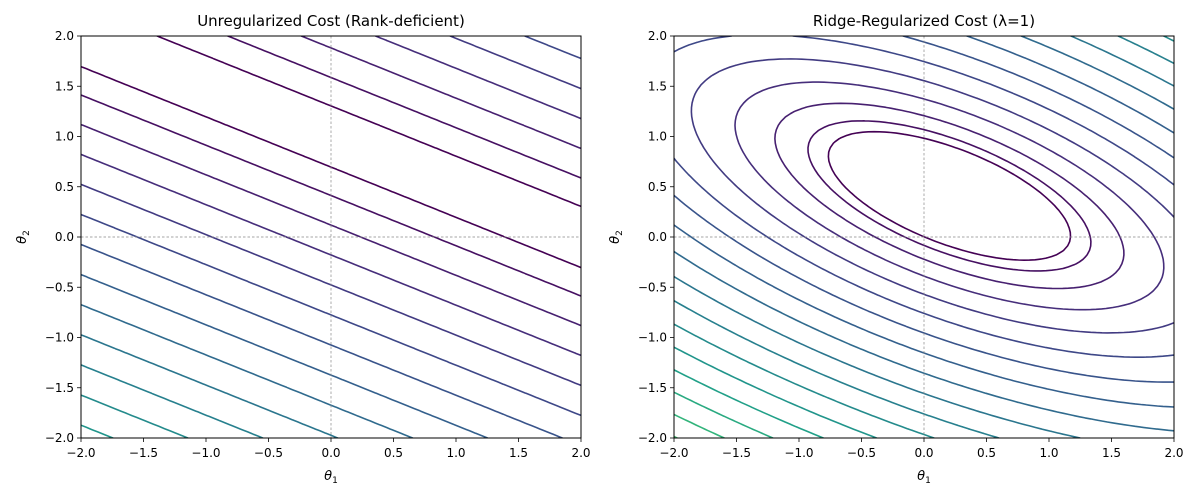 Image resolution: width=1200 pixels, height=500 pixels. What do you see at coordinates (924, 21) in the screenshot?
I see `chart-title: Ridge-Regularized Cost (λ=1)` at bounding box center [924, 21].